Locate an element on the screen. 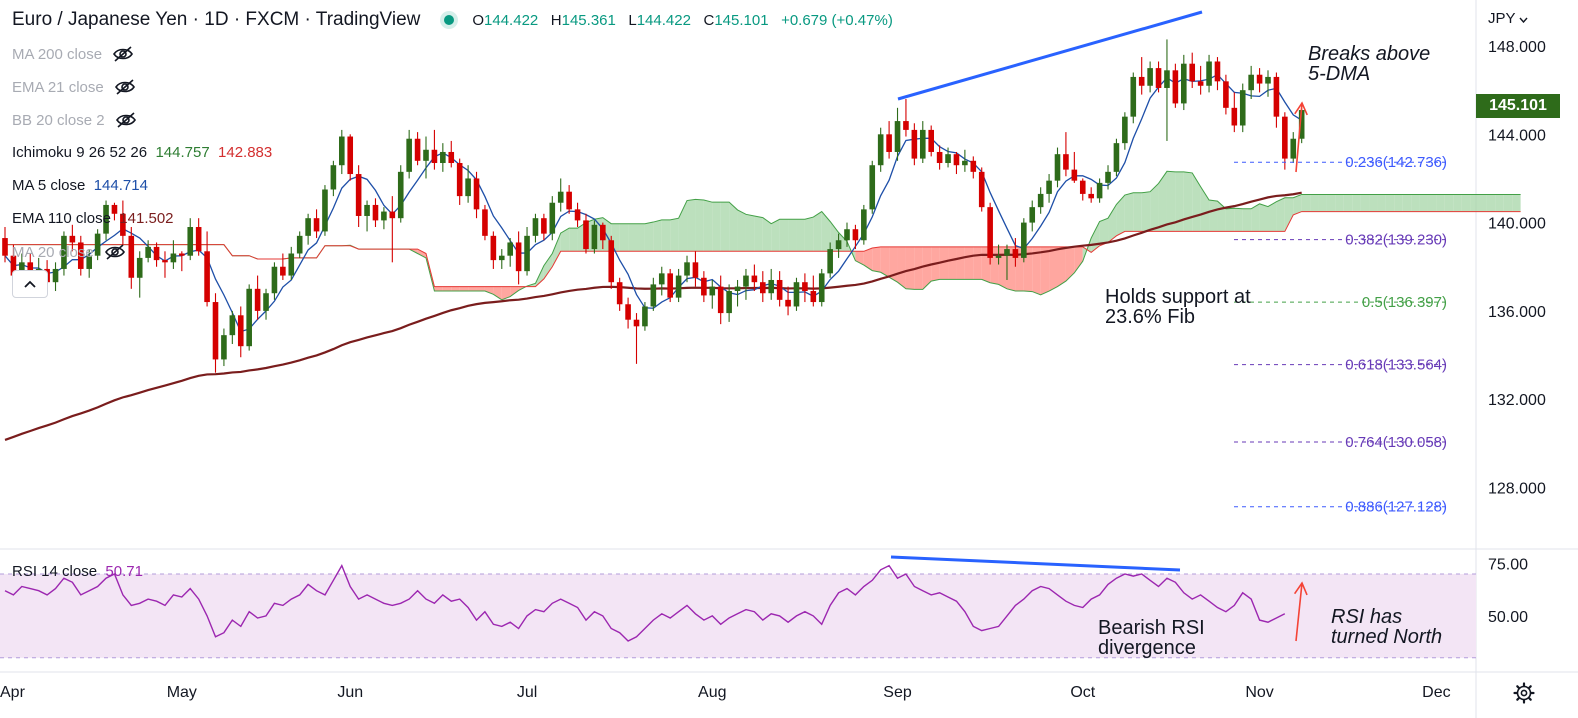  legend-ichimoku: Ichimoku 9 26 52 26 144.757 142.883 is located at coordinates (142, 152).